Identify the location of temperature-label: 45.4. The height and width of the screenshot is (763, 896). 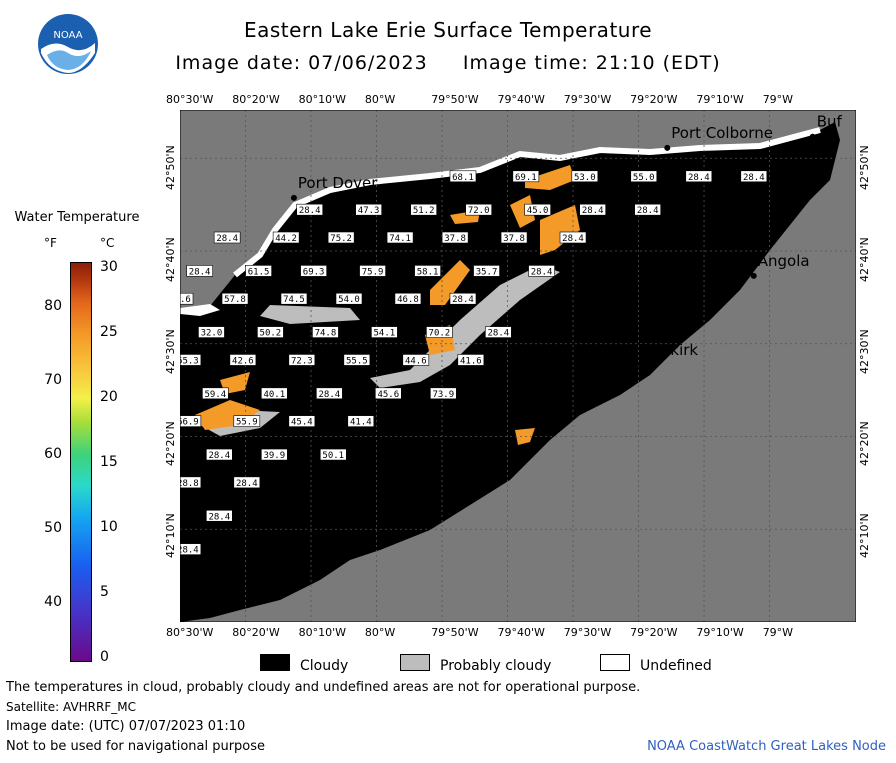
(302, 421).